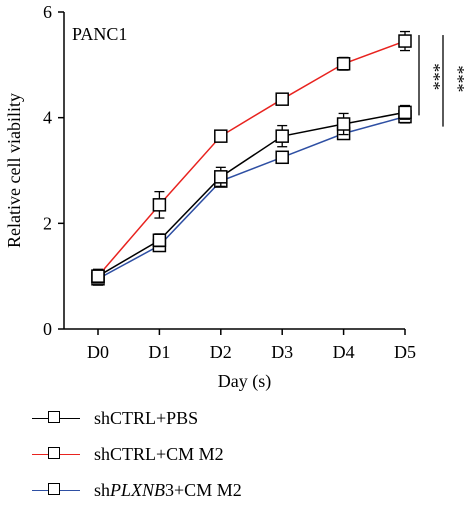 The height and width of the screenshot is (514, 468). I want to click on x-tick-label: D5, so click(405, 352).